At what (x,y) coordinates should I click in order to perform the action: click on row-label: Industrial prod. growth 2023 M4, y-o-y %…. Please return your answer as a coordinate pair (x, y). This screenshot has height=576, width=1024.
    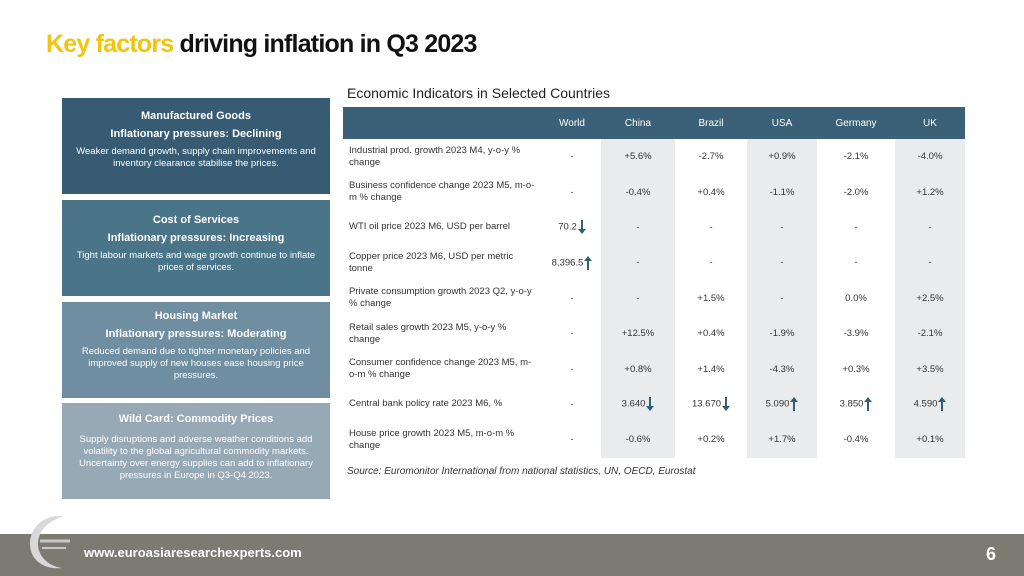
    Looking at the image, I should click on (435, 156).